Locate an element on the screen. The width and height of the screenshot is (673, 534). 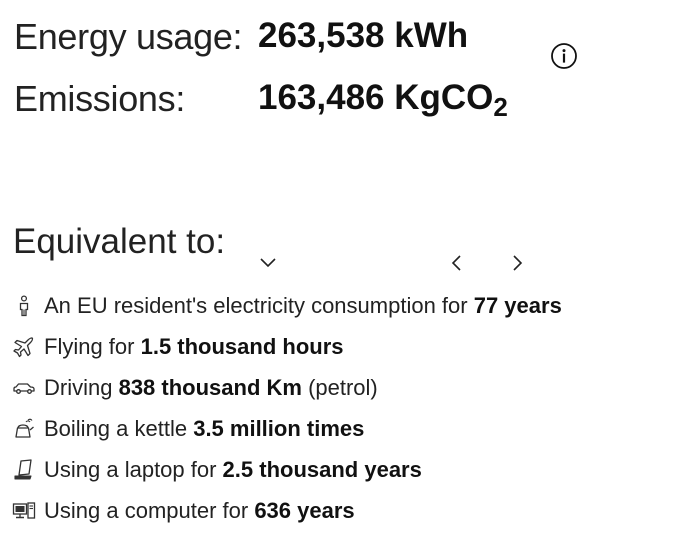
energy-usage-label: Energy usage: is located at coordinates (128, 36).